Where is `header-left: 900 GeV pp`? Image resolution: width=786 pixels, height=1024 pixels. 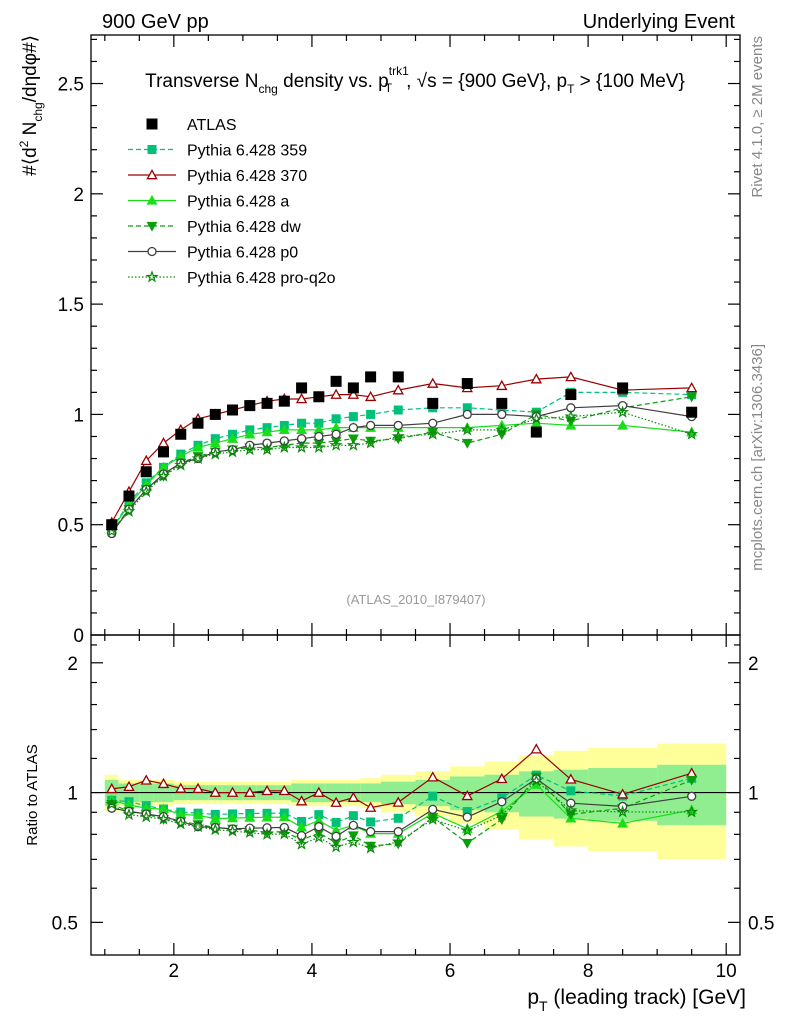 header-left: 900 GeV pp is located at coordinates (155, 22).